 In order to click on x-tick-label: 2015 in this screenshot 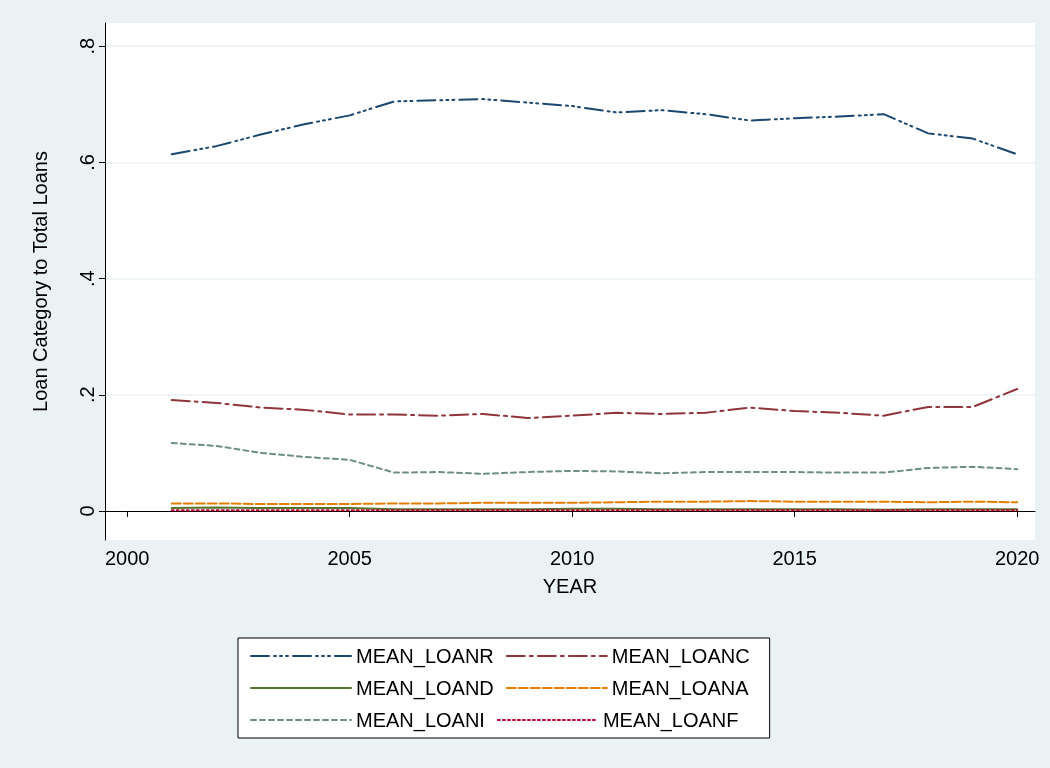, I will do `click(794, 558)`.